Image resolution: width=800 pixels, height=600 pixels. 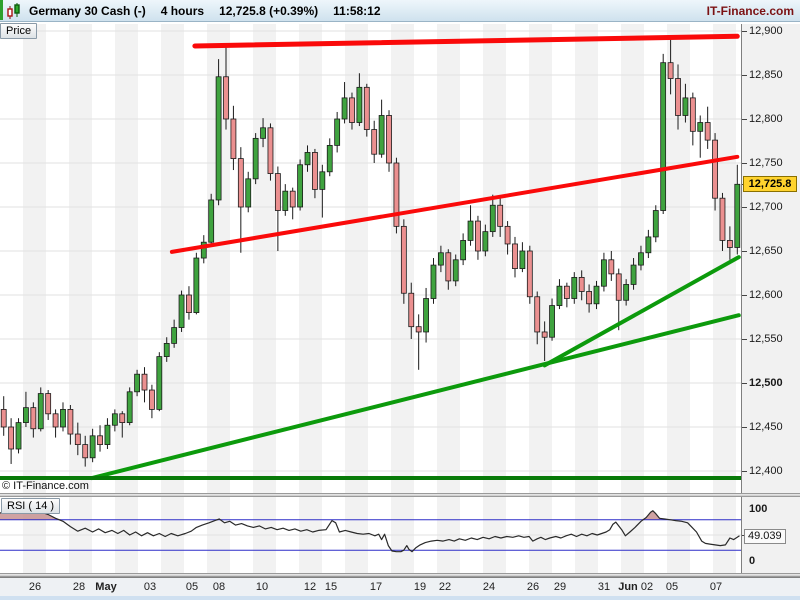 I want to click on rsi-axis-label: 0, so click(x=752, y=561).